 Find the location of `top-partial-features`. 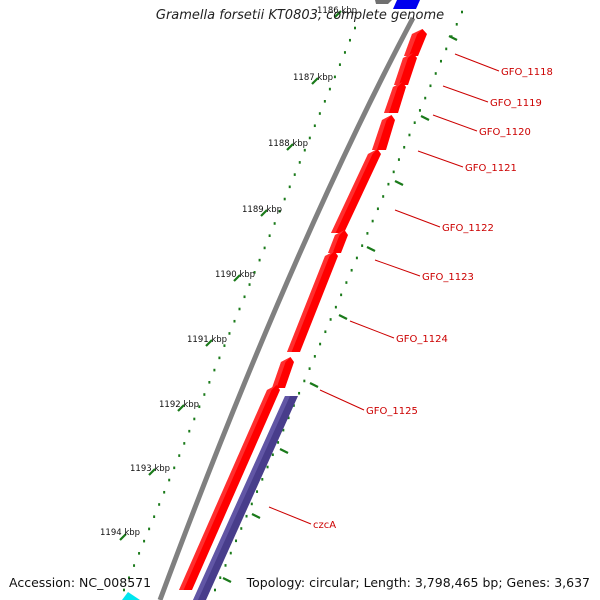

top-partial-features is located at coordinates (397, 4).